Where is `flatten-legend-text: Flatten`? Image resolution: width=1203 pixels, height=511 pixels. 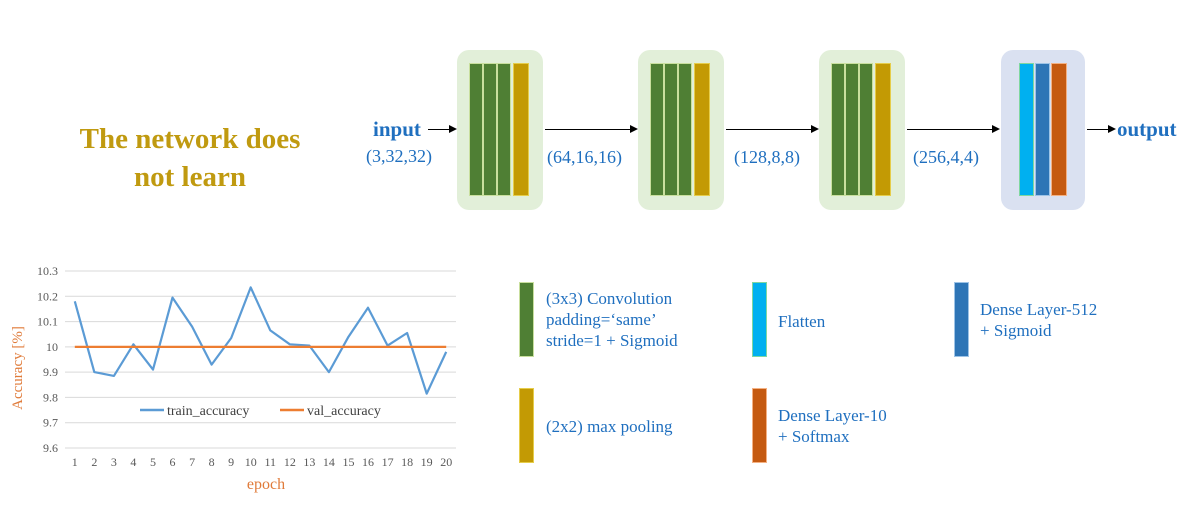 flatten-legend-text: Flatten is located at coordinates (801, 321).